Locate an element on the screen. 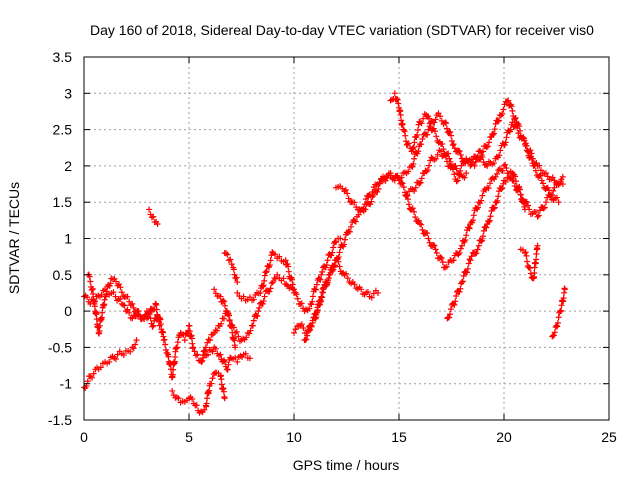 Image resolution: width=640 pixels, height=480 pixels. series-track-q is located at coordinates (529, 262).